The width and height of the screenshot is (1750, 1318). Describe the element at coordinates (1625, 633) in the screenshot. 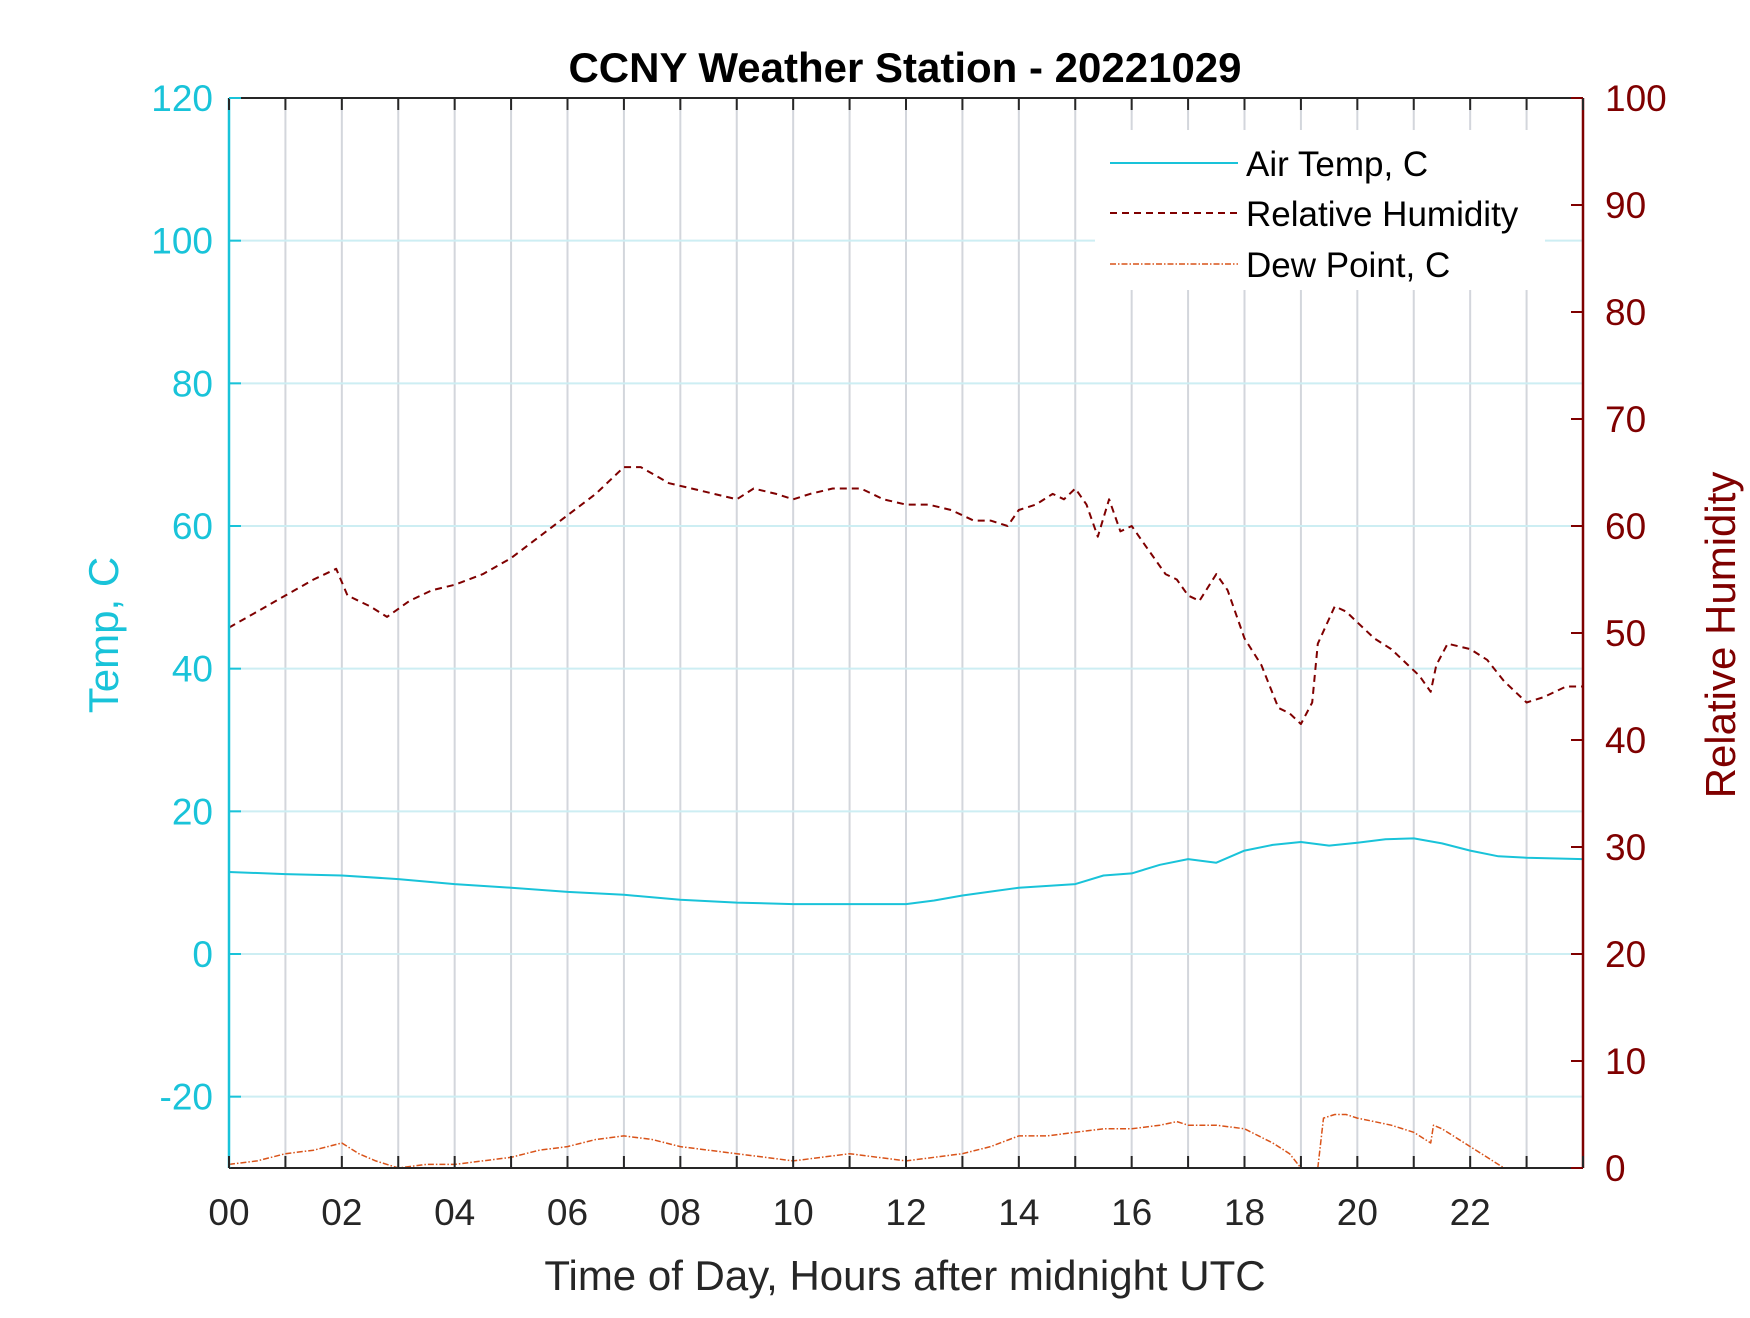

I see `y-right-tick-label: 50` at that location.